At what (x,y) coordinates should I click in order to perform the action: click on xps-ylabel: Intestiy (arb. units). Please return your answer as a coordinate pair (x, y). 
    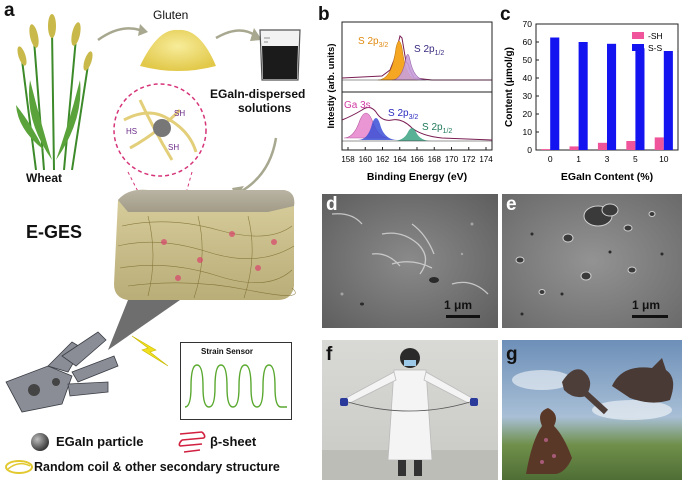
    Looking at the image, I should click on (331, 86).